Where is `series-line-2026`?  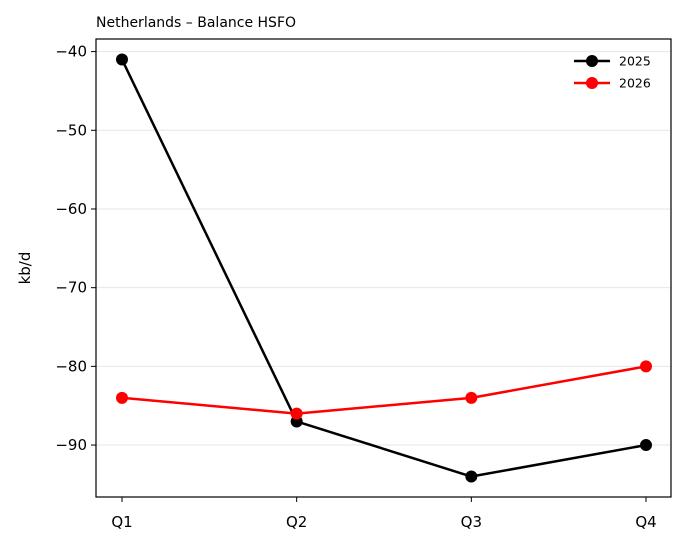 series-line-2026 is located at coordinates (384, 390).